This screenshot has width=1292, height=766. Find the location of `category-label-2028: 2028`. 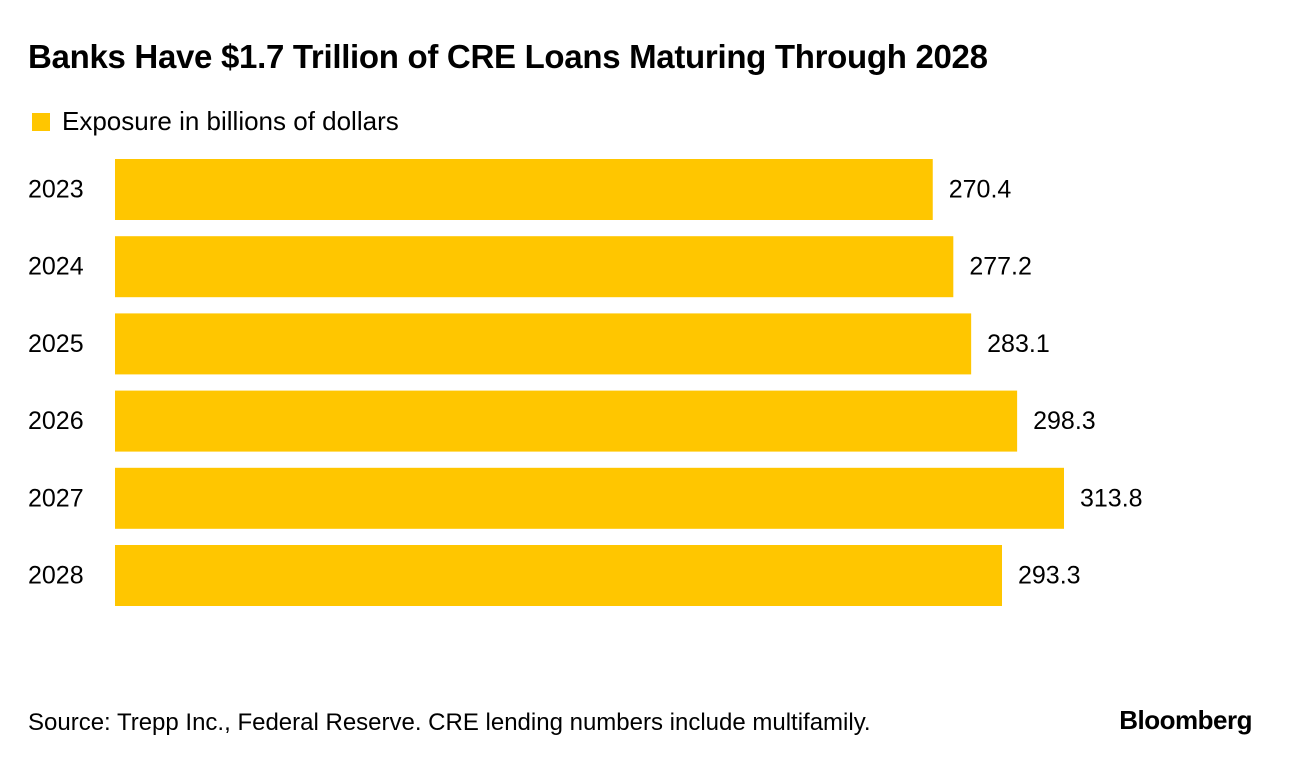

category-label-2028: 2028 is located at coordinates (56, 576).